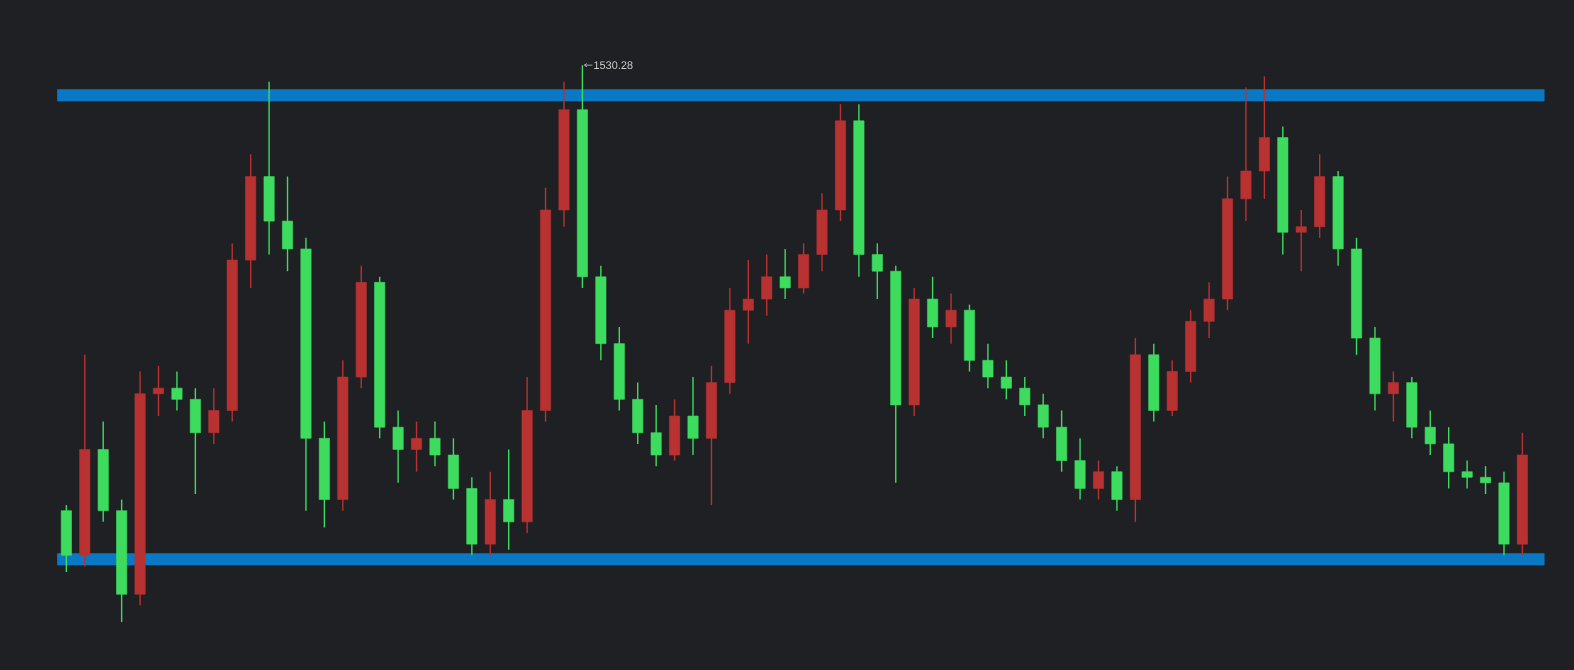 Image resolution: width=1574 pixels, height=670 pixels. Describe the element at coordinates (613, 65) in the screenshot. I see `annotation: 1530.28` at that location.